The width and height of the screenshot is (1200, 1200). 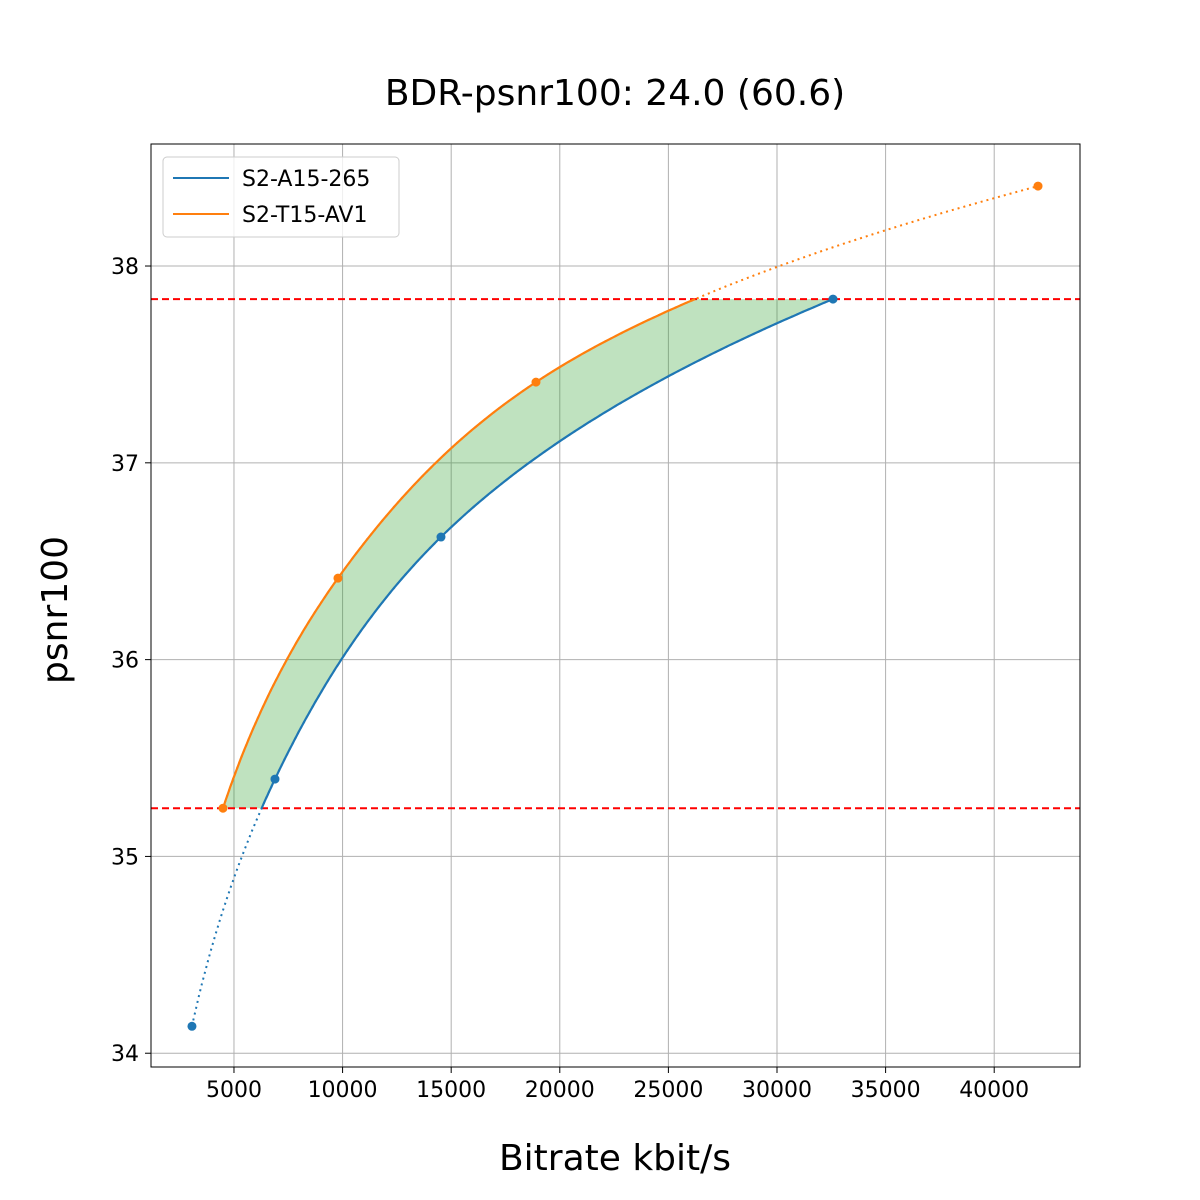 What do you see at coordinates (560, 1090) in the screenshot?
I see `x-tick-label: 20000` at bounding box center [560, 1090].